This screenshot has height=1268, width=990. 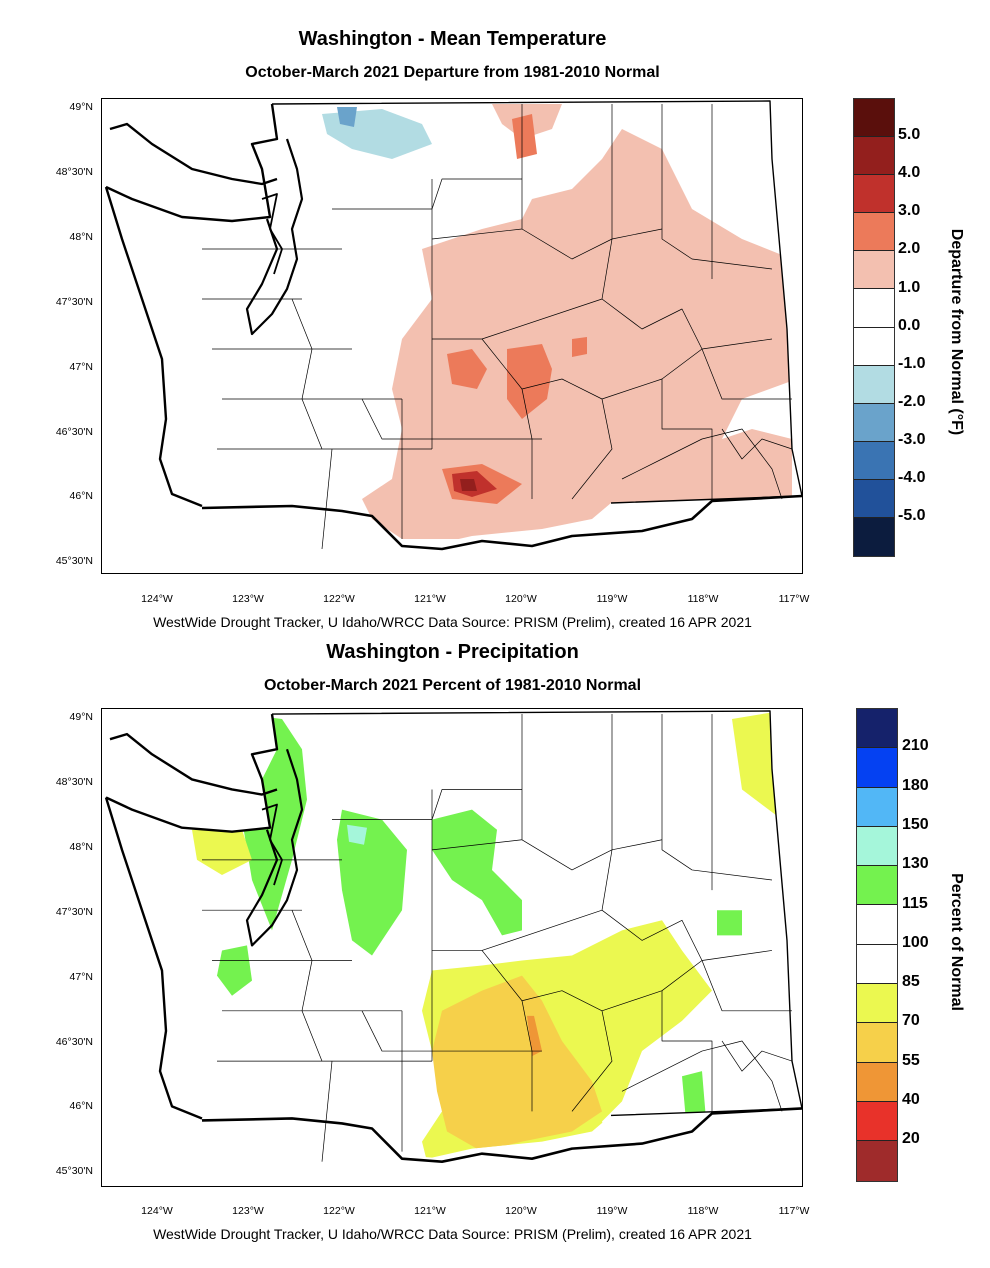 I want to click on colorbar-title: Departure from Normal (°F), so click(x=956, y=332).